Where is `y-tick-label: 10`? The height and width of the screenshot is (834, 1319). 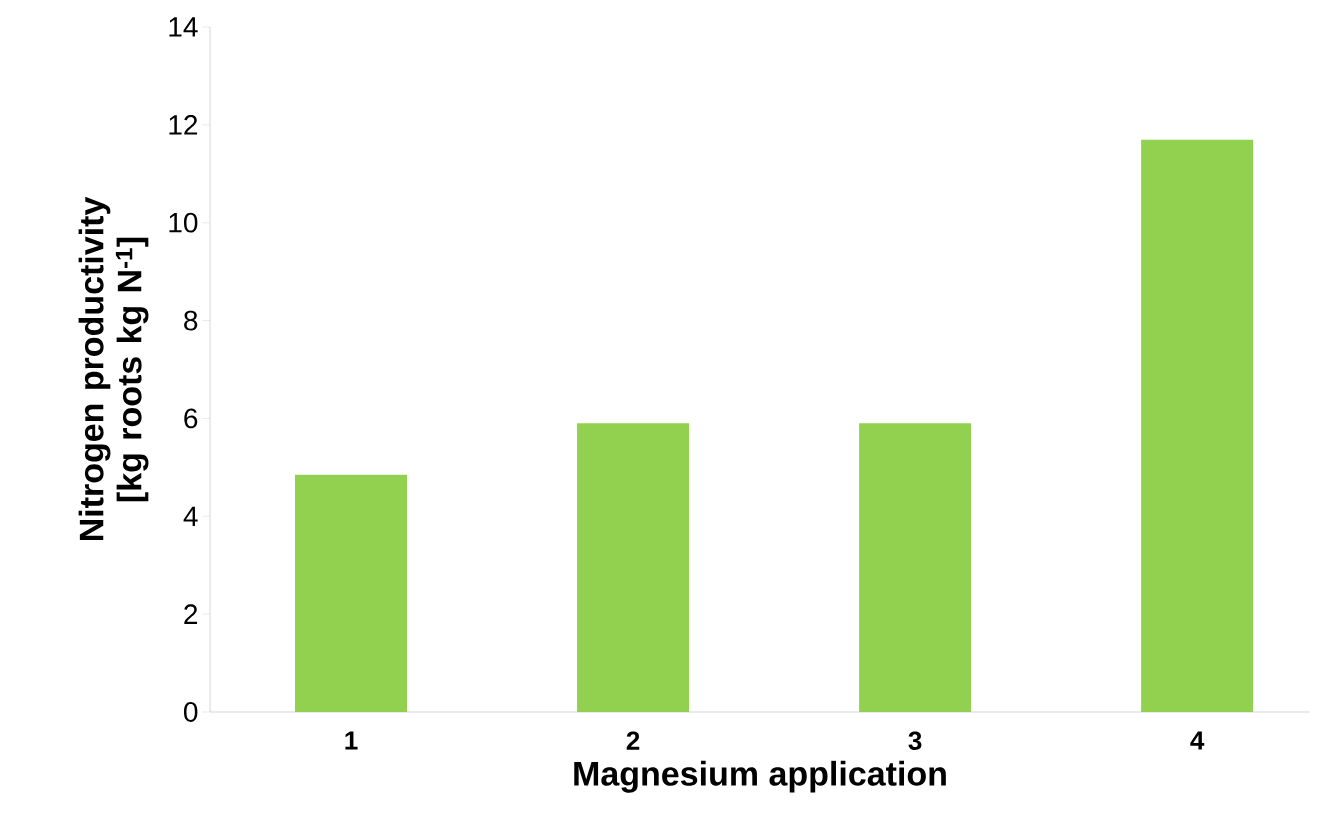
y-tick-label: 10 is located at coordinates (183, 222).